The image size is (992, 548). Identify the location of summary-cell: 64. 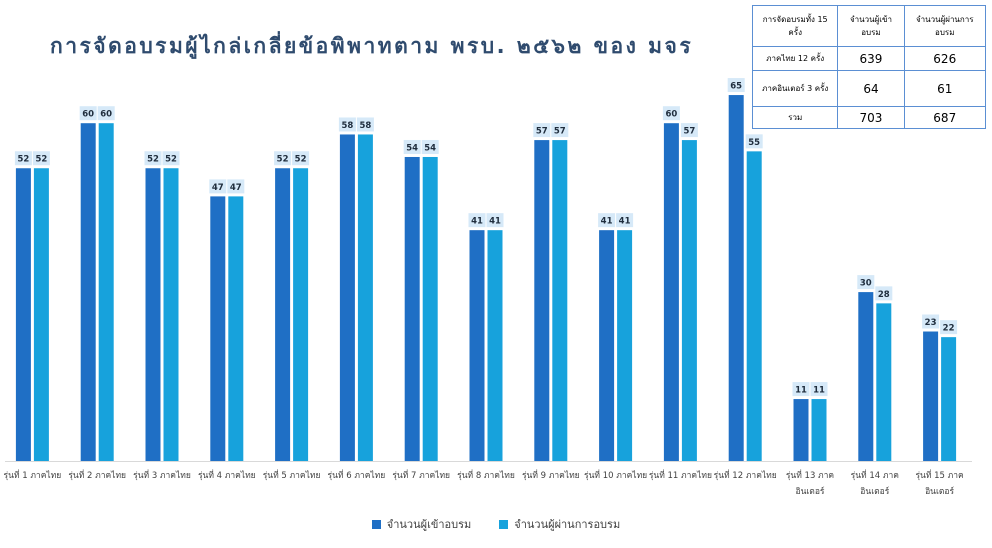
(871, 88).